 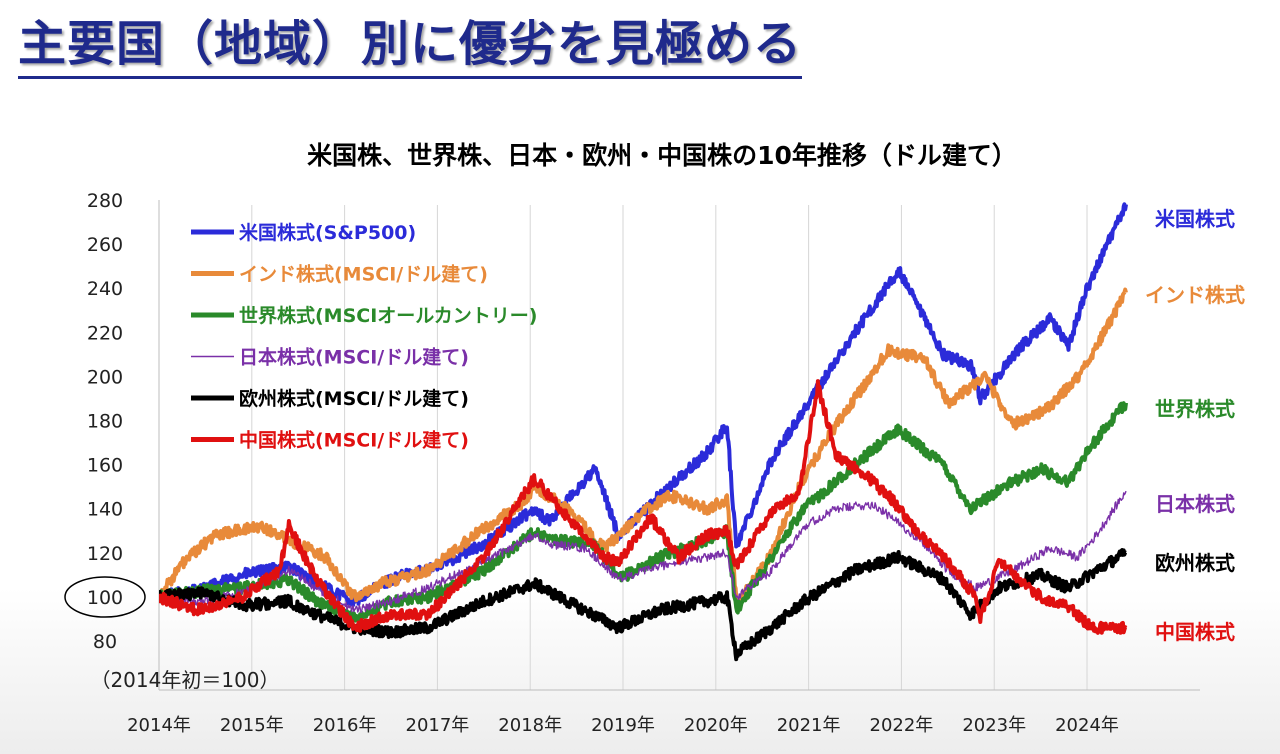 What do you see at coordinates (105, 466) in the screenshot?
I see `y-tick-label: 160` at bounding box center [105, 466].